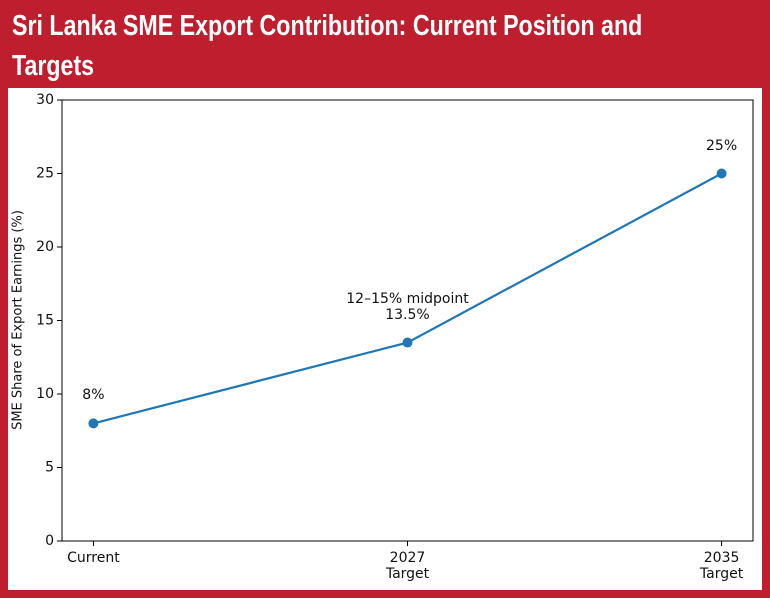 The image size is (770, 598). Describe the element at coordinates (49, 468) in the screenshot. I see `y-tick-label: 5` at that location.